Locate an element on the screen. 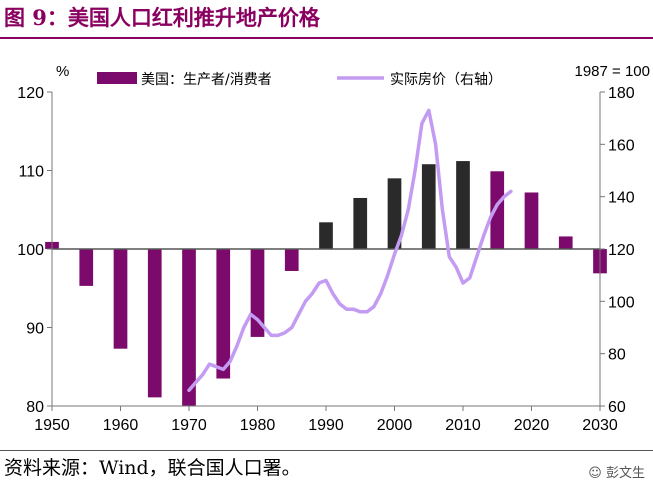 This screenshot has height=495, width=653. left-tick-label: 90 is located at coordinates (35, 329).